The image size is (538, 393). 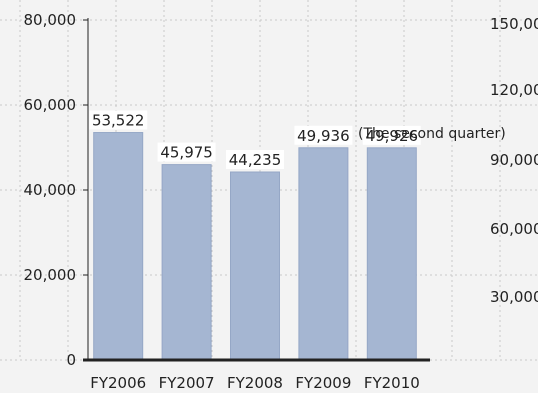 I want to click on x-tick-label: FY2006, so click(x=118, y=383).